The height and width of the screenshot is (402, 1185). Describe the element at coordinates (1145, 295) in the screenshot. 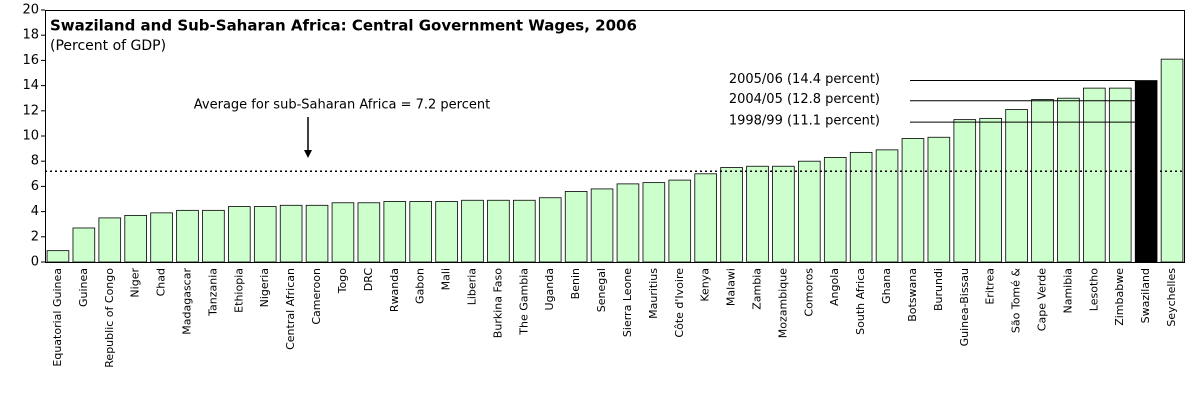

I see `x-tick-label: Swaziland` at that location.